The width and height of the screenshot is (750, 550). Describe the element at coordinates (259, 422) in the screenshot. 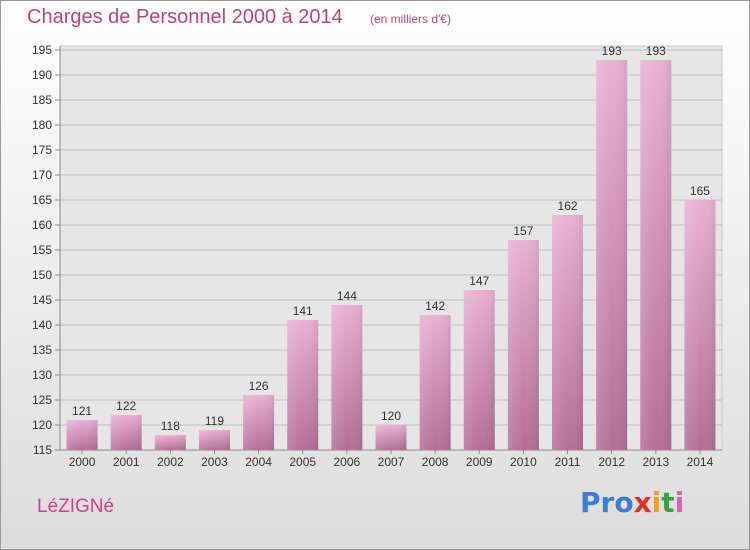

I see `bar-shade-2004` at that location.